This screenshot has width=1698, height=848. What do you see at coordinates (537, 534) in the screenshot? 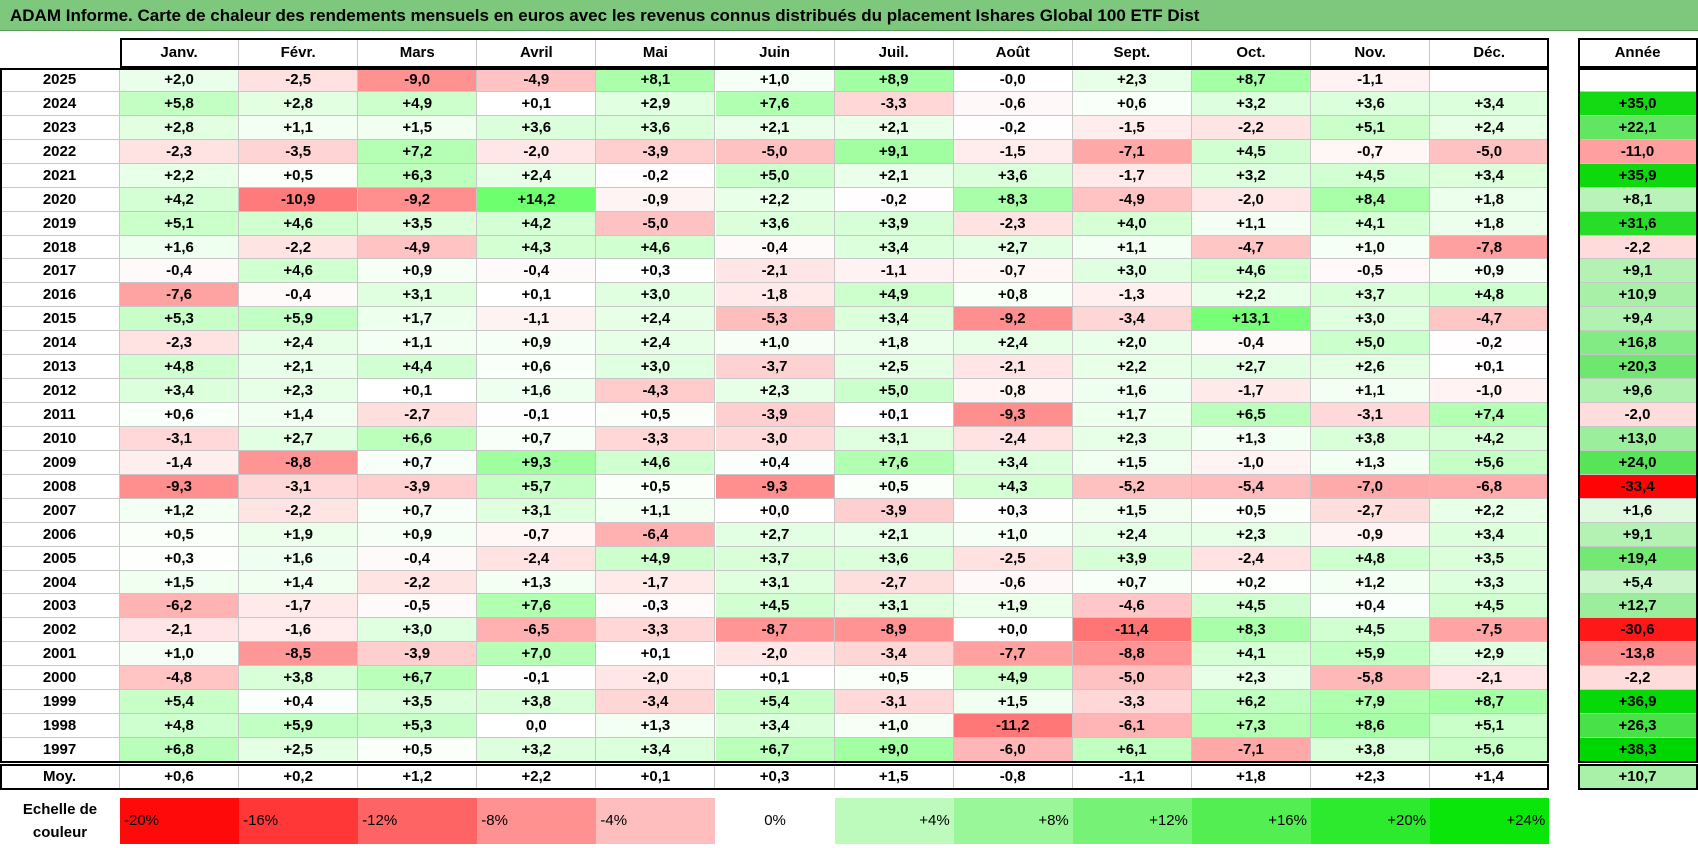
I see `heatmap-cell: -0,7` at bounding box center [537, 534].